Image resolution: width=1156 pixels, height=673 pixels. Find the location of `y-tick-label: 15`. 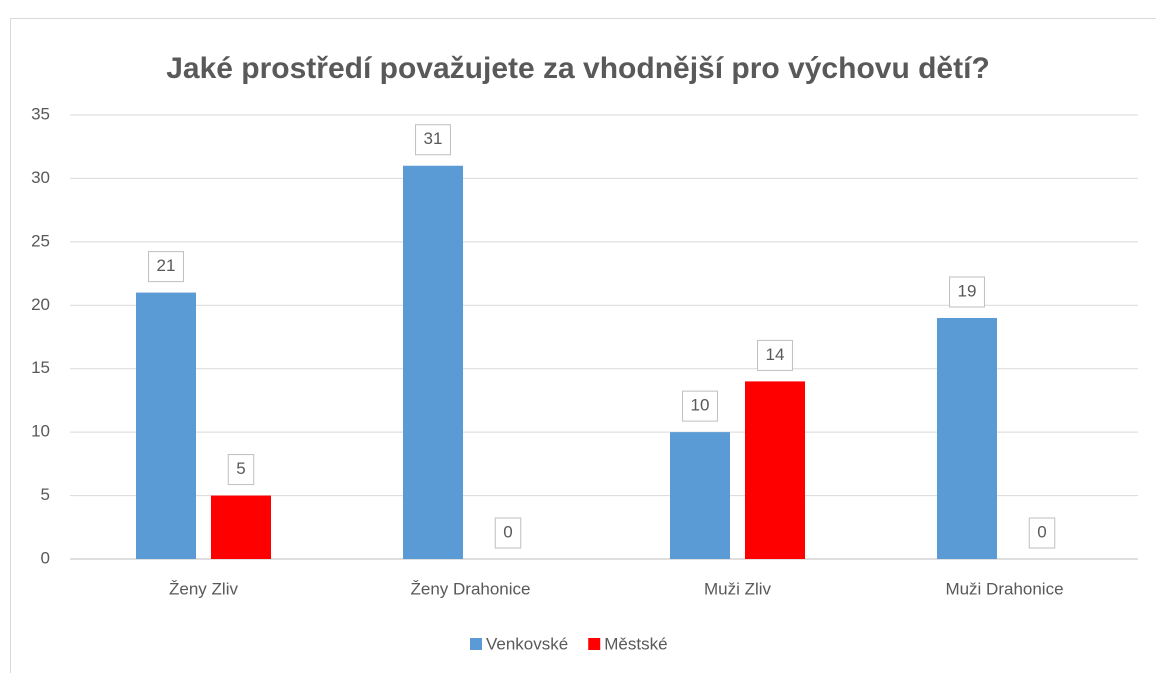

y-tick-label: 15 is located at coordinates (40, 367).